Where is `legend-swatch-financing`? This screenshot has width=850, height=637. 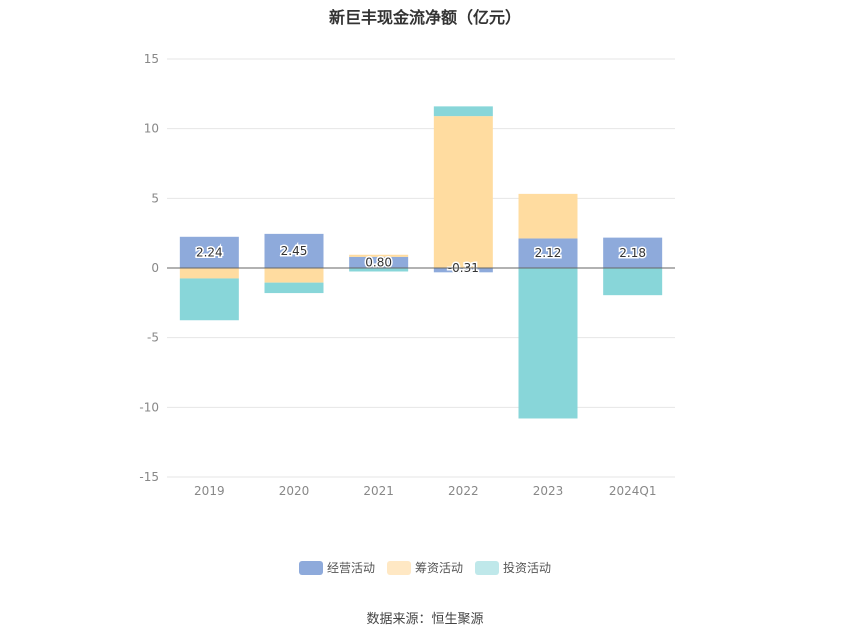
legend-swatch-financing is located at coordinates (398, 567).